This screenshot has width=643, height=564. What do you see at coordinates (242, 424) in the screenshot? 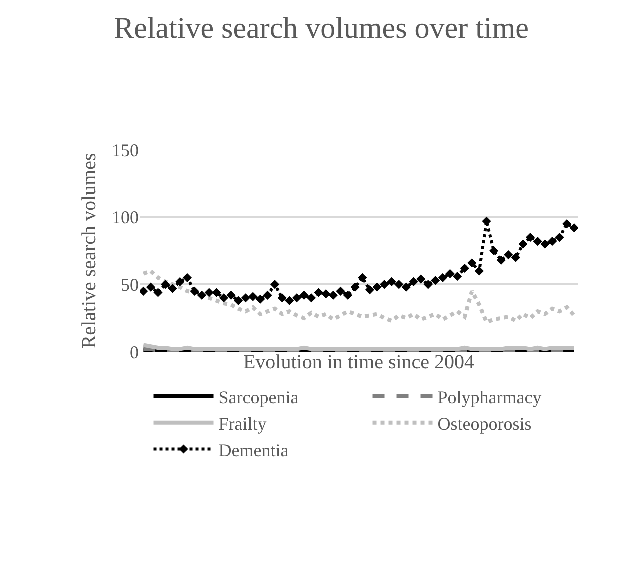
I see `legend-label: Frailty` at bounding box center [242, 424].